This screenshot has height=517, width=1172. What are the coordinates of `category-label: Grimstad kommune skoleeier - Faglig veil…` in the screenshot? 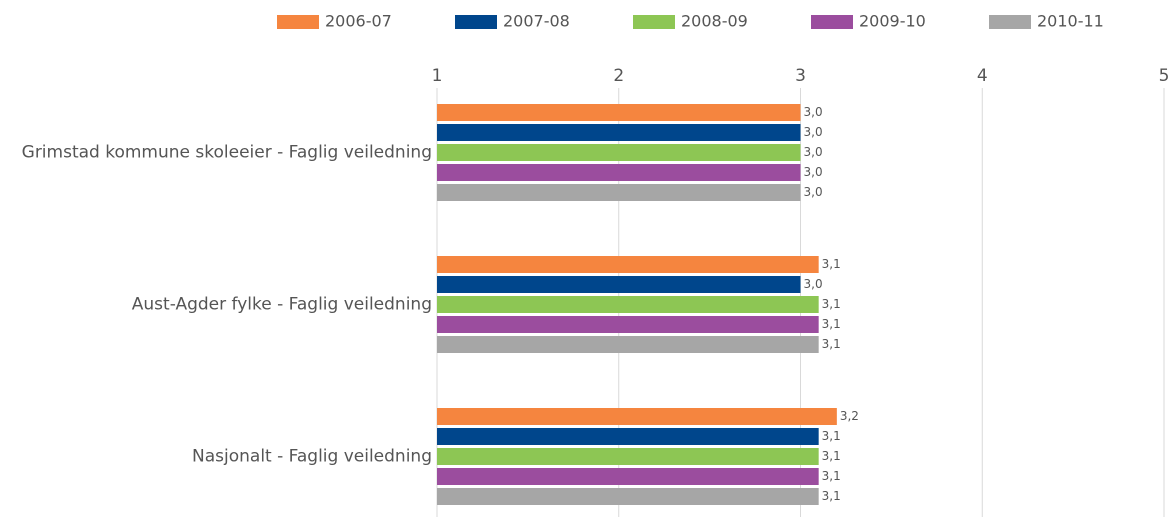 It's located at (226, 152).